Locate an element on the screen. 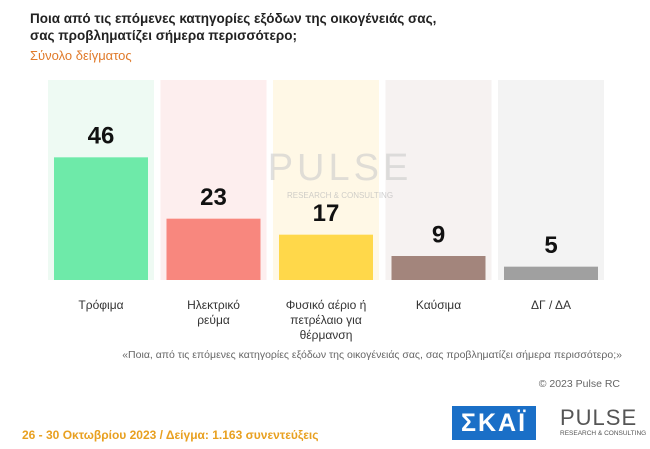 The height and width of the screenshot is (449, 650). logo-pulse: PULSE is located at coordinates (599, 417).